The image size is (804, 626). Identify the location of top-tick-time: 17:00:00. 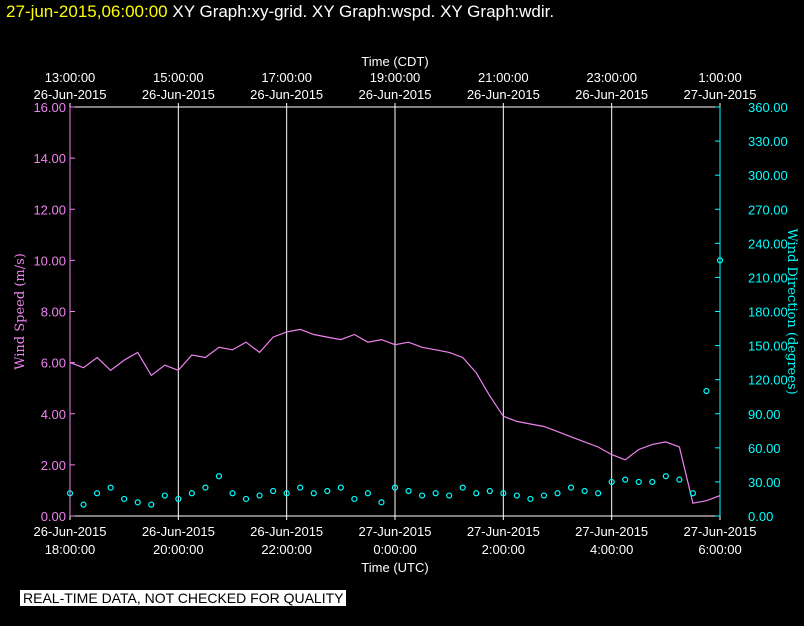
(286, 77).